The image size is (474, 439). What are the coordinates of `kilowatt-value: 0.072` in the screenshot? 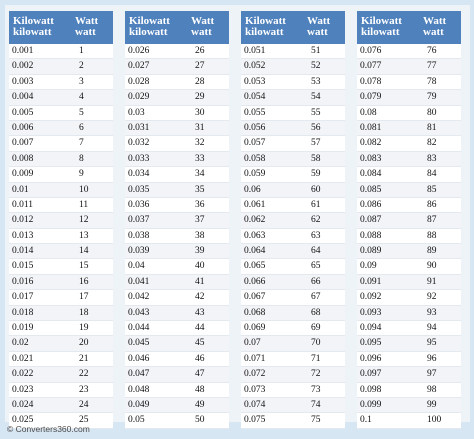 It's located at (255, 374).